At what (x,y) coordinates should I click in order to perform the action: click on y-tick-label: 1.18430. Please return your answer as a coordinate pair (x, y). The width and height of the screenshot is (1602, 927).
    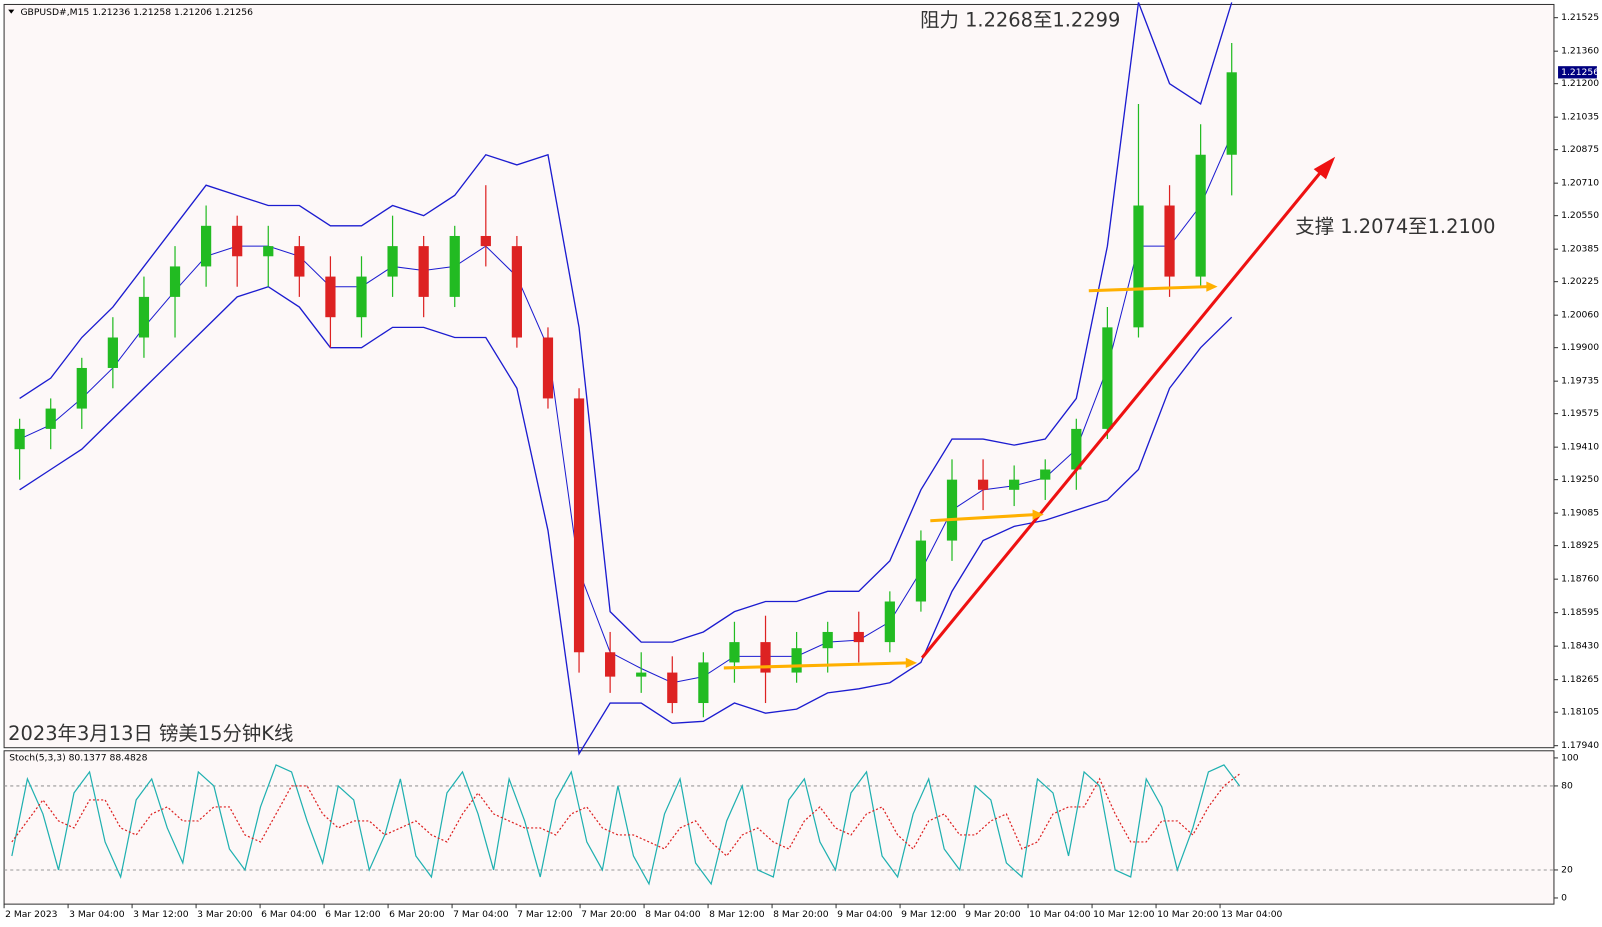
    Looking at the image, I should click on (1580, 646).